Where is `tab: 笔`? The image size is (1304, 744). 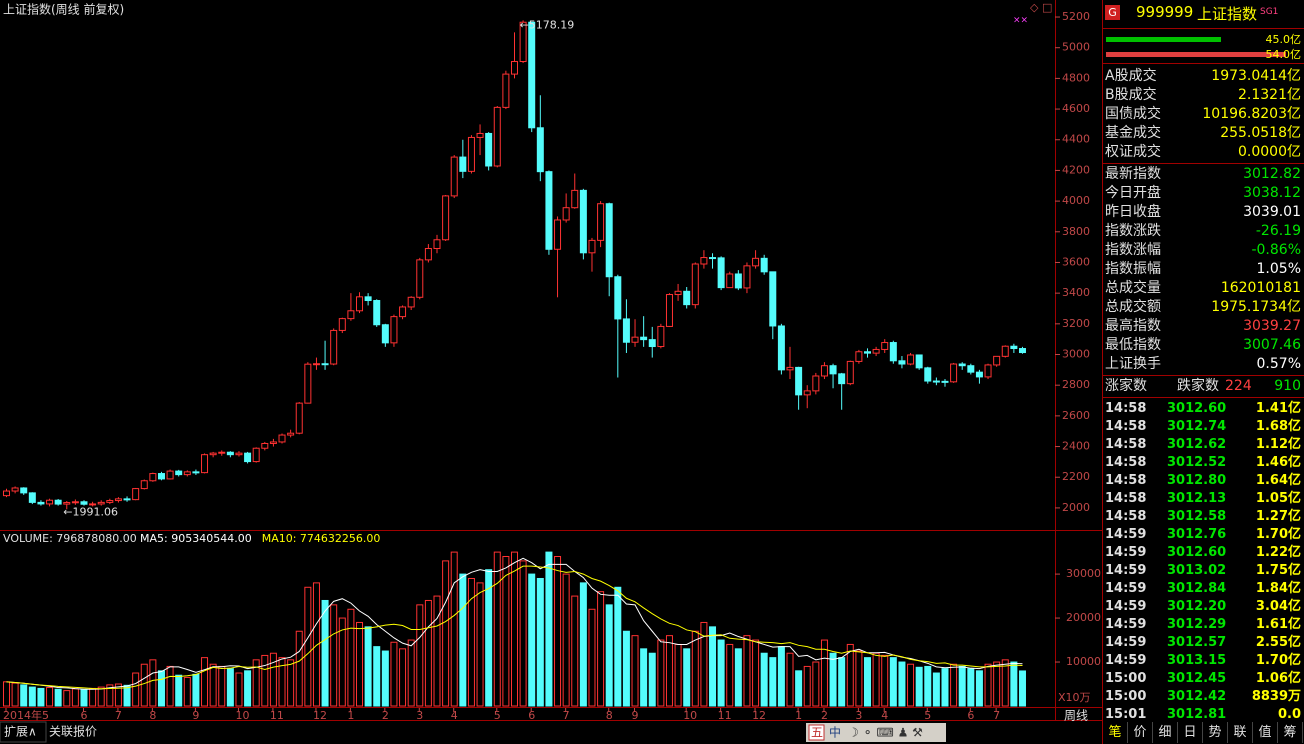 tab: 笔 is located at coordinates (1115, 732).